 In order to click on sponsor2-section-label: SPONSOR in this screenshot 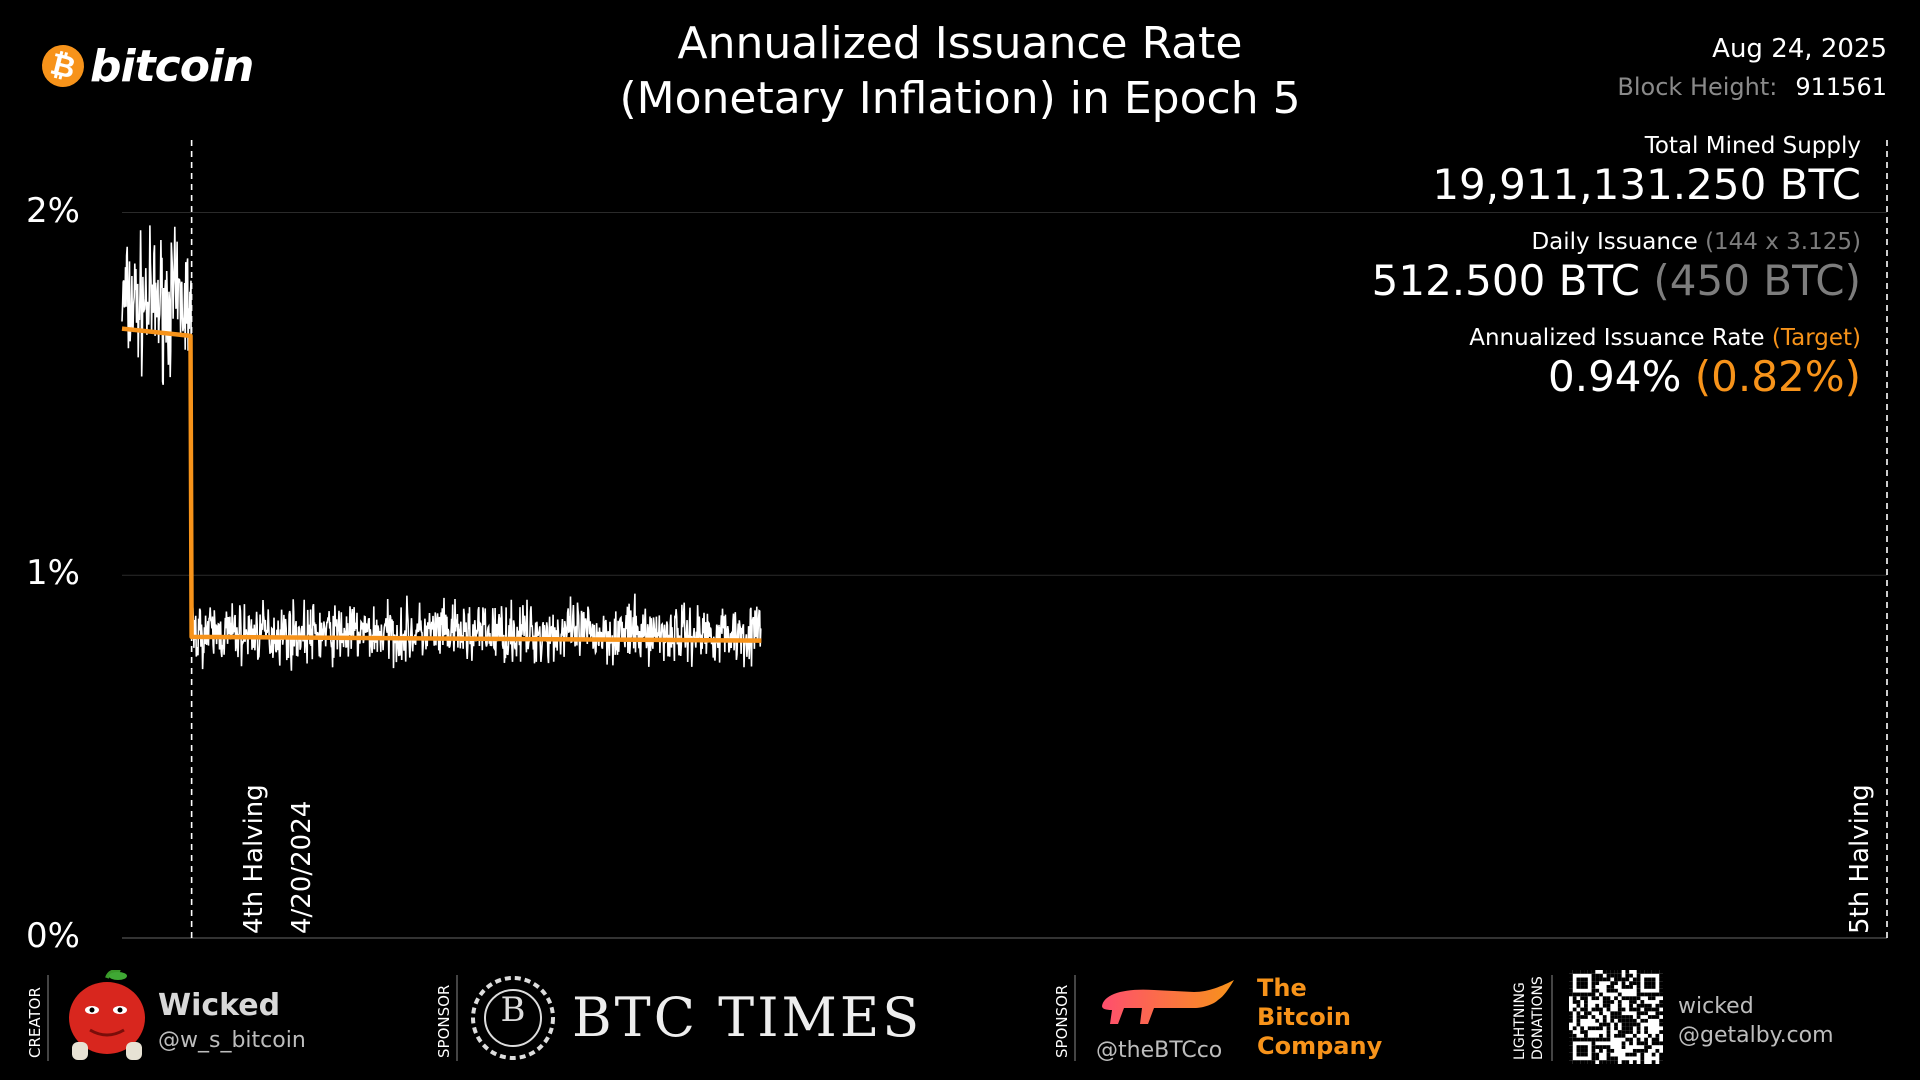, I will do `click(1062, 1021)`.